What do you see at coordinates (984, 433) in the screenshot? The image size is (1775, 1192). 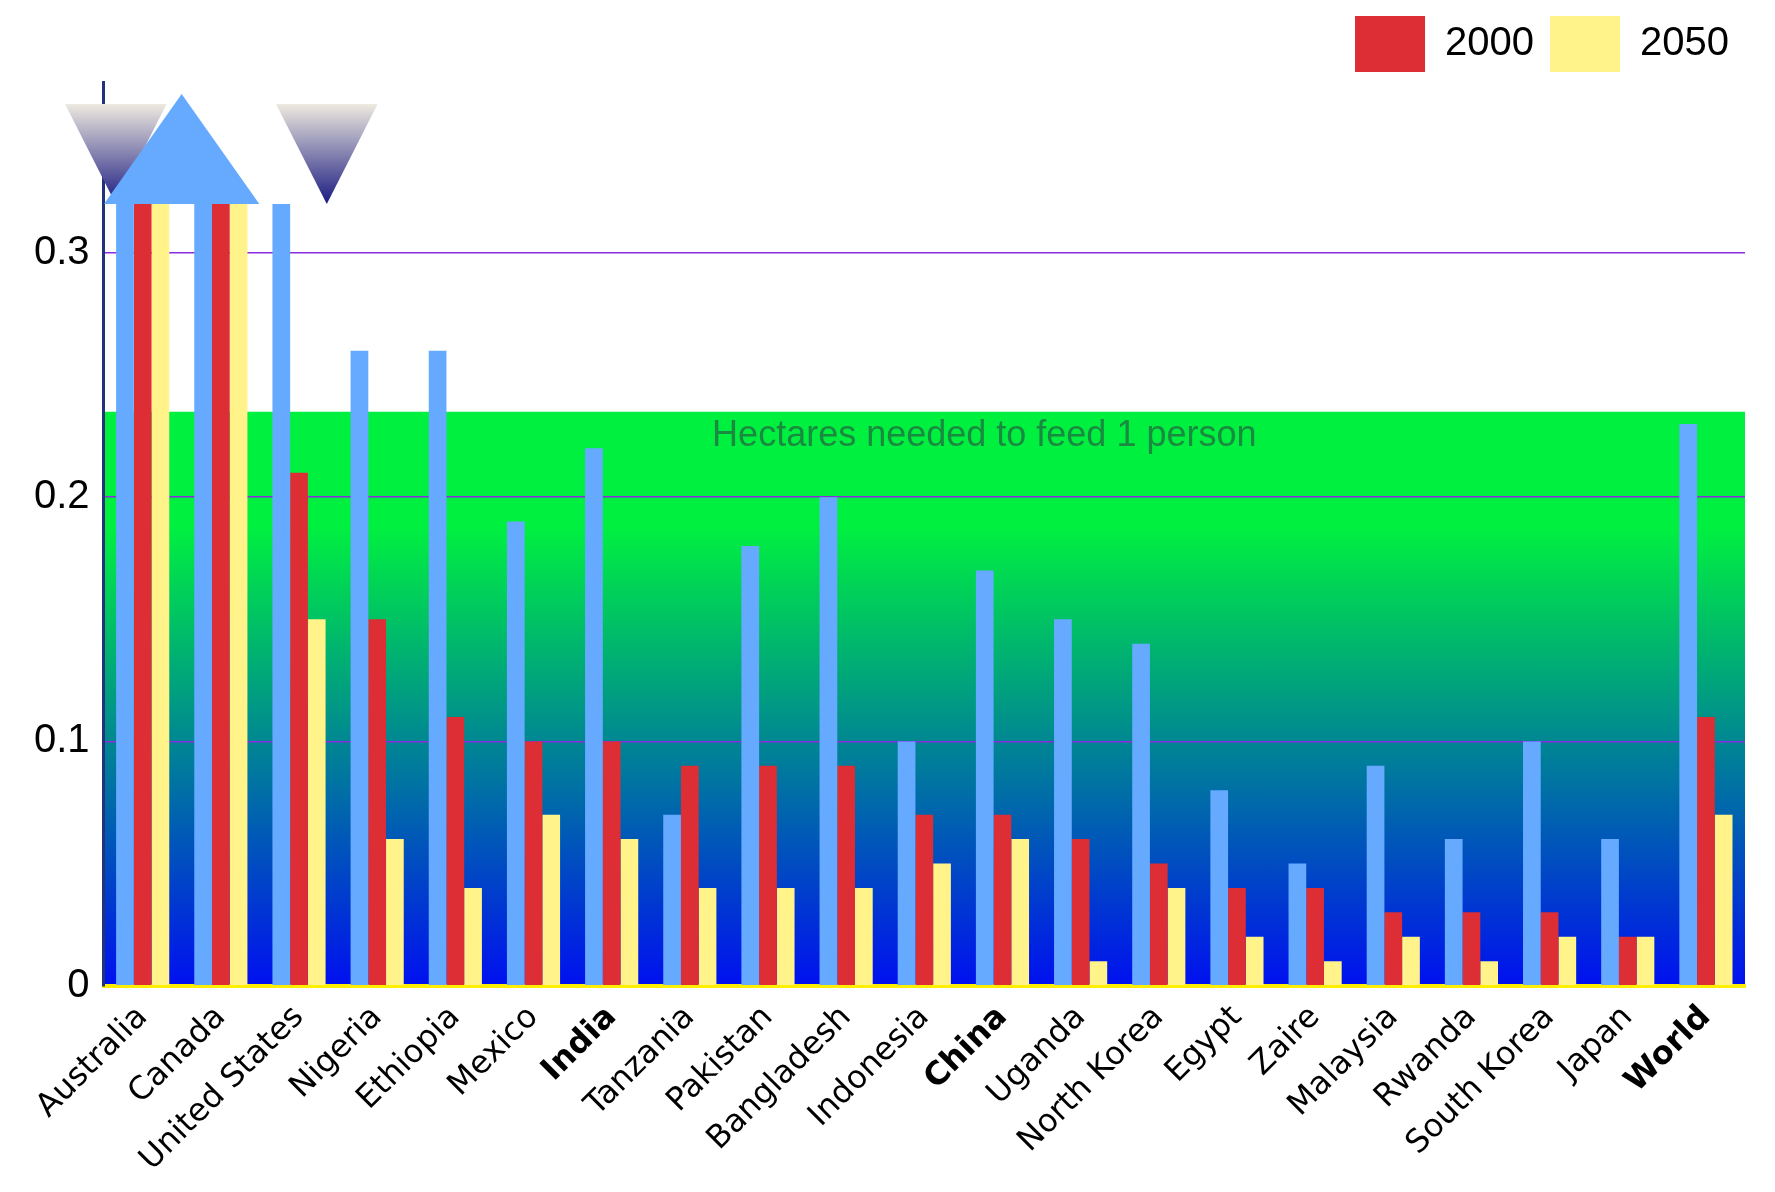 I see `band-label: Hectares needed to feed 1 person` at bounding box center [984, 433].